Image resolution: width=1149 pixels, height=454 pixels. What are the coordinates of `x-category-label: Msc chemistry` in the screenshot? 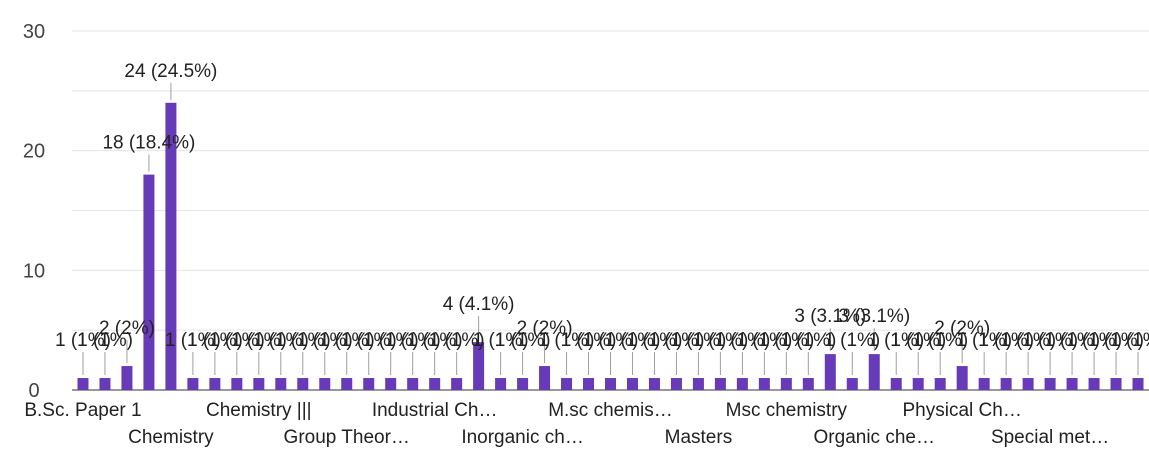 It's located at (787, 410).